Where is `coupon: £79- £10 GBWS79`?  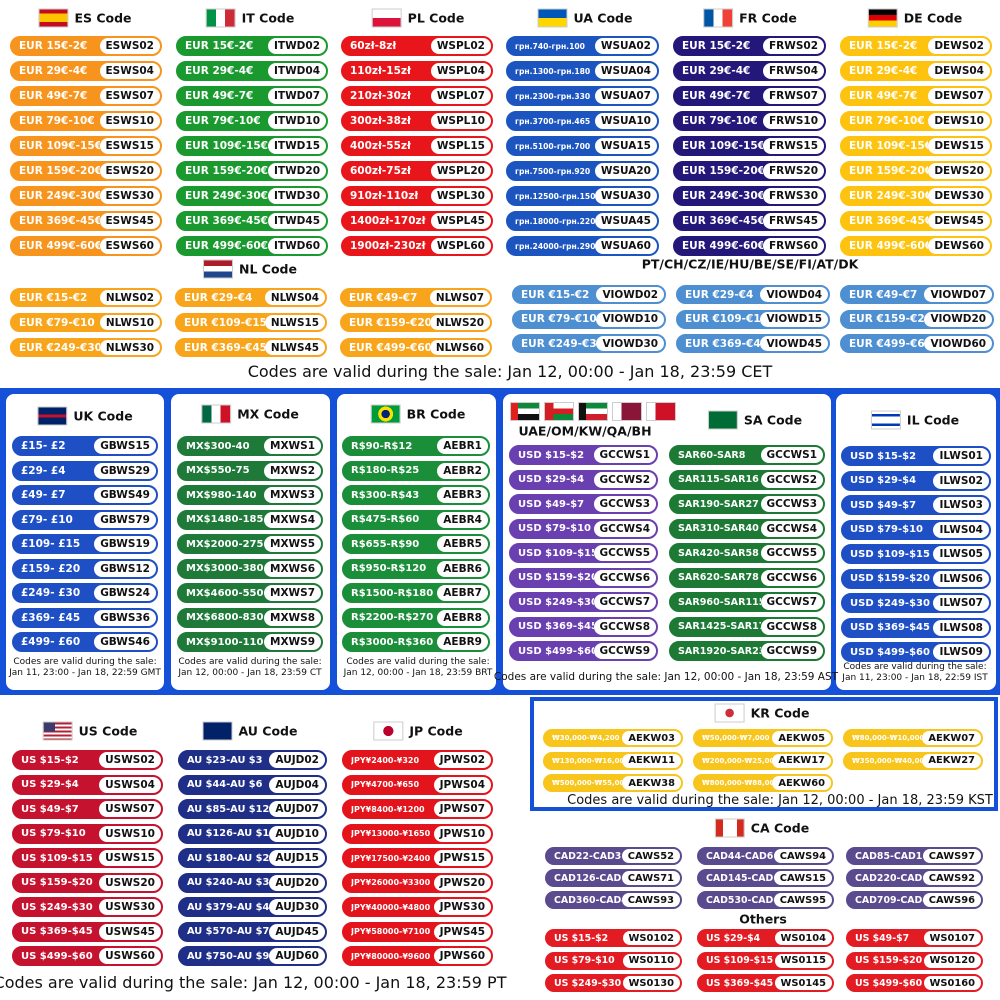
coupon: £79- £10 GBWS79 is located at coordinates (85, 519).